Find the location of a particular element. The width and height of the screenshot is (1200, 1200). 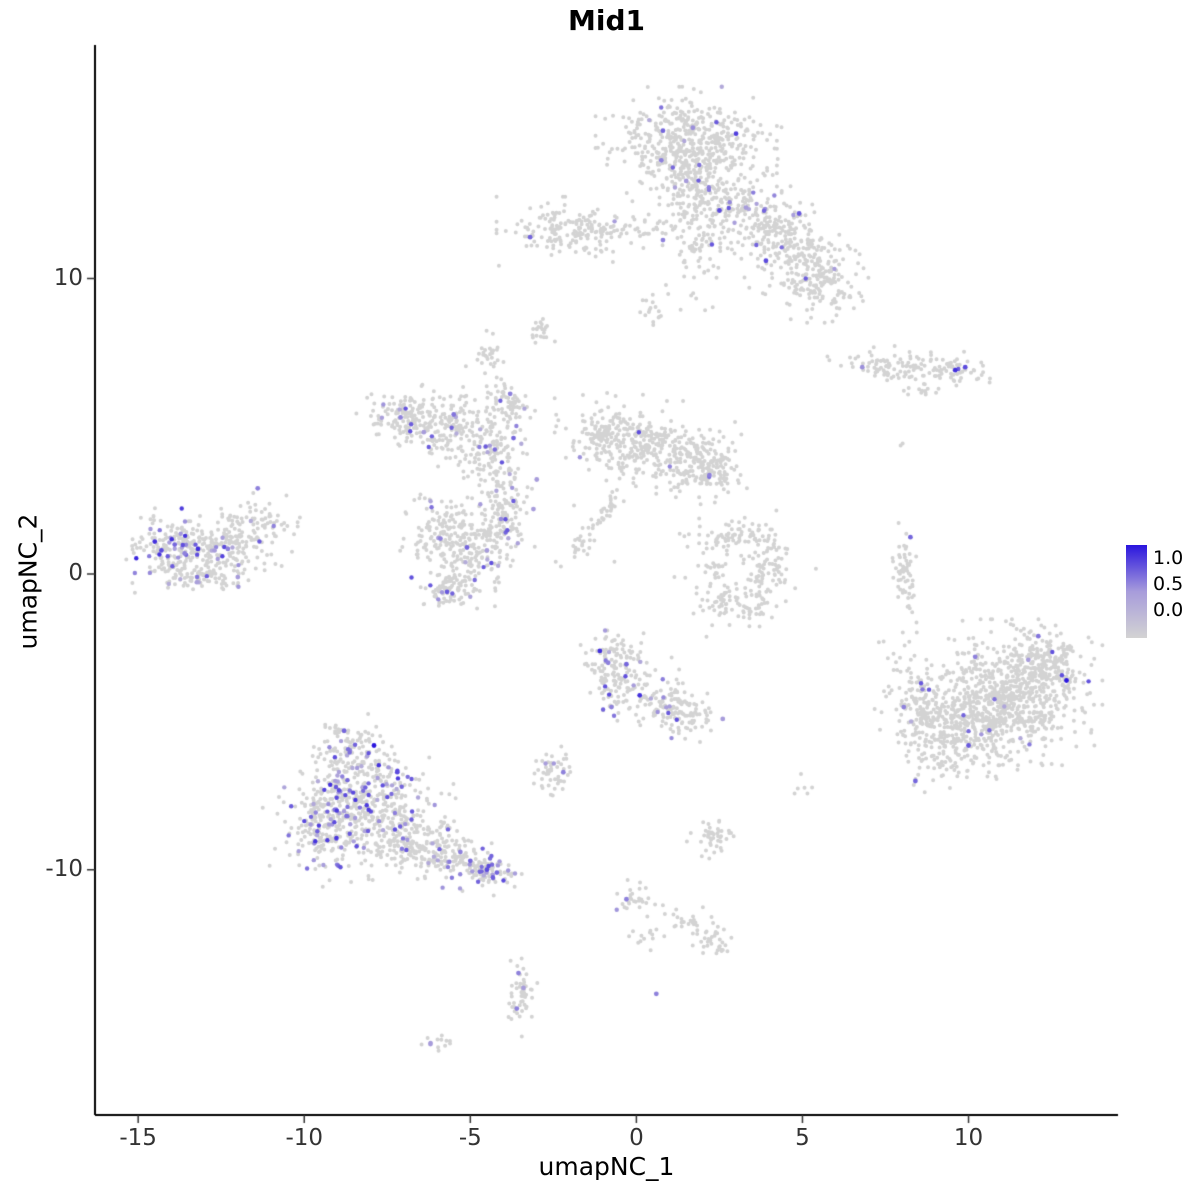

color-legend: 1.0 0.5 0.0 is located at coordinates (1163, 595).